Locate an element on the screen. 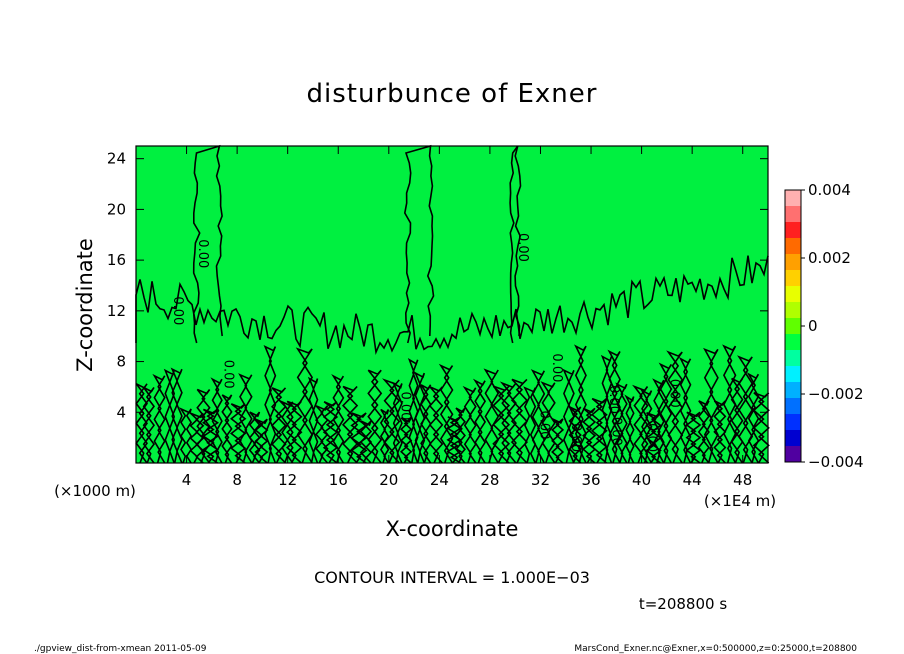 Image resolution: width=904 pixels, height=654 pixels. colorbar-label: −0.002 is located at coordinates (836, 394).